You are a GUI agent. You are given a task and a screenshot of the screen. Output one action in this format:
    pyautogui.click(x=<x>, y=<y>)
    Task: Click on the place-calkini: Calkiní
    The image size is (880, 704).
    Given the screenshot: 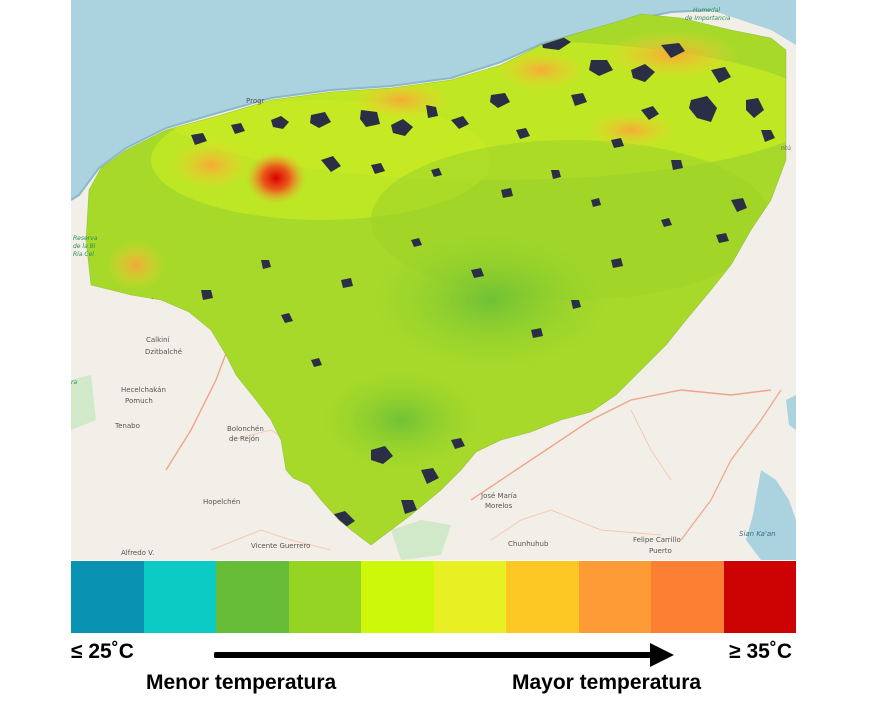 What is the action you would take?
    pyautogui.click(x=158, y=340)
    